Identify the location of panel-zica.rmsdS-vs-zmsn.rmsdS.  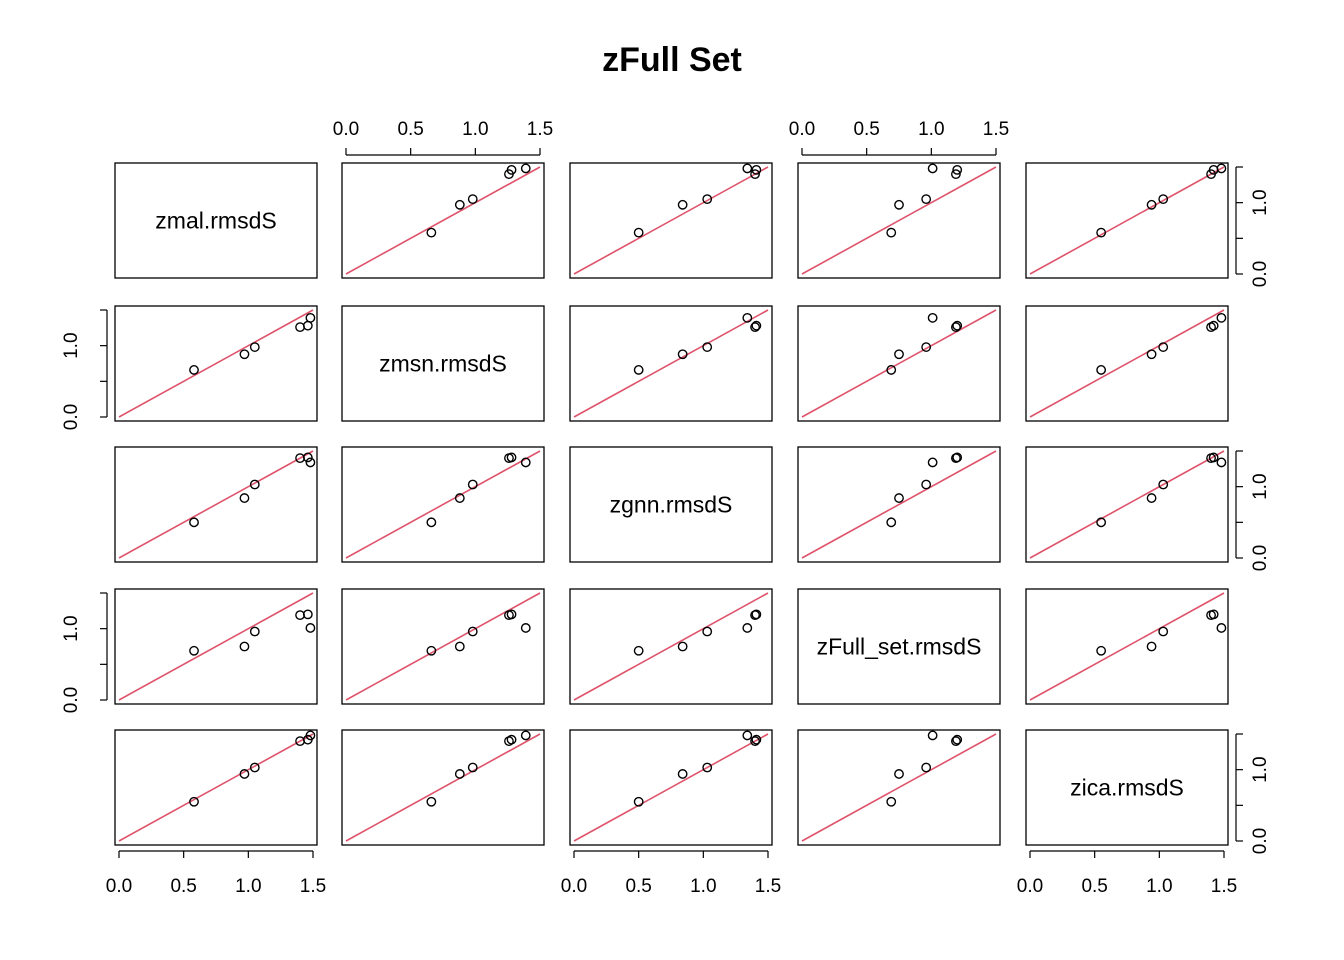
(443, 787).